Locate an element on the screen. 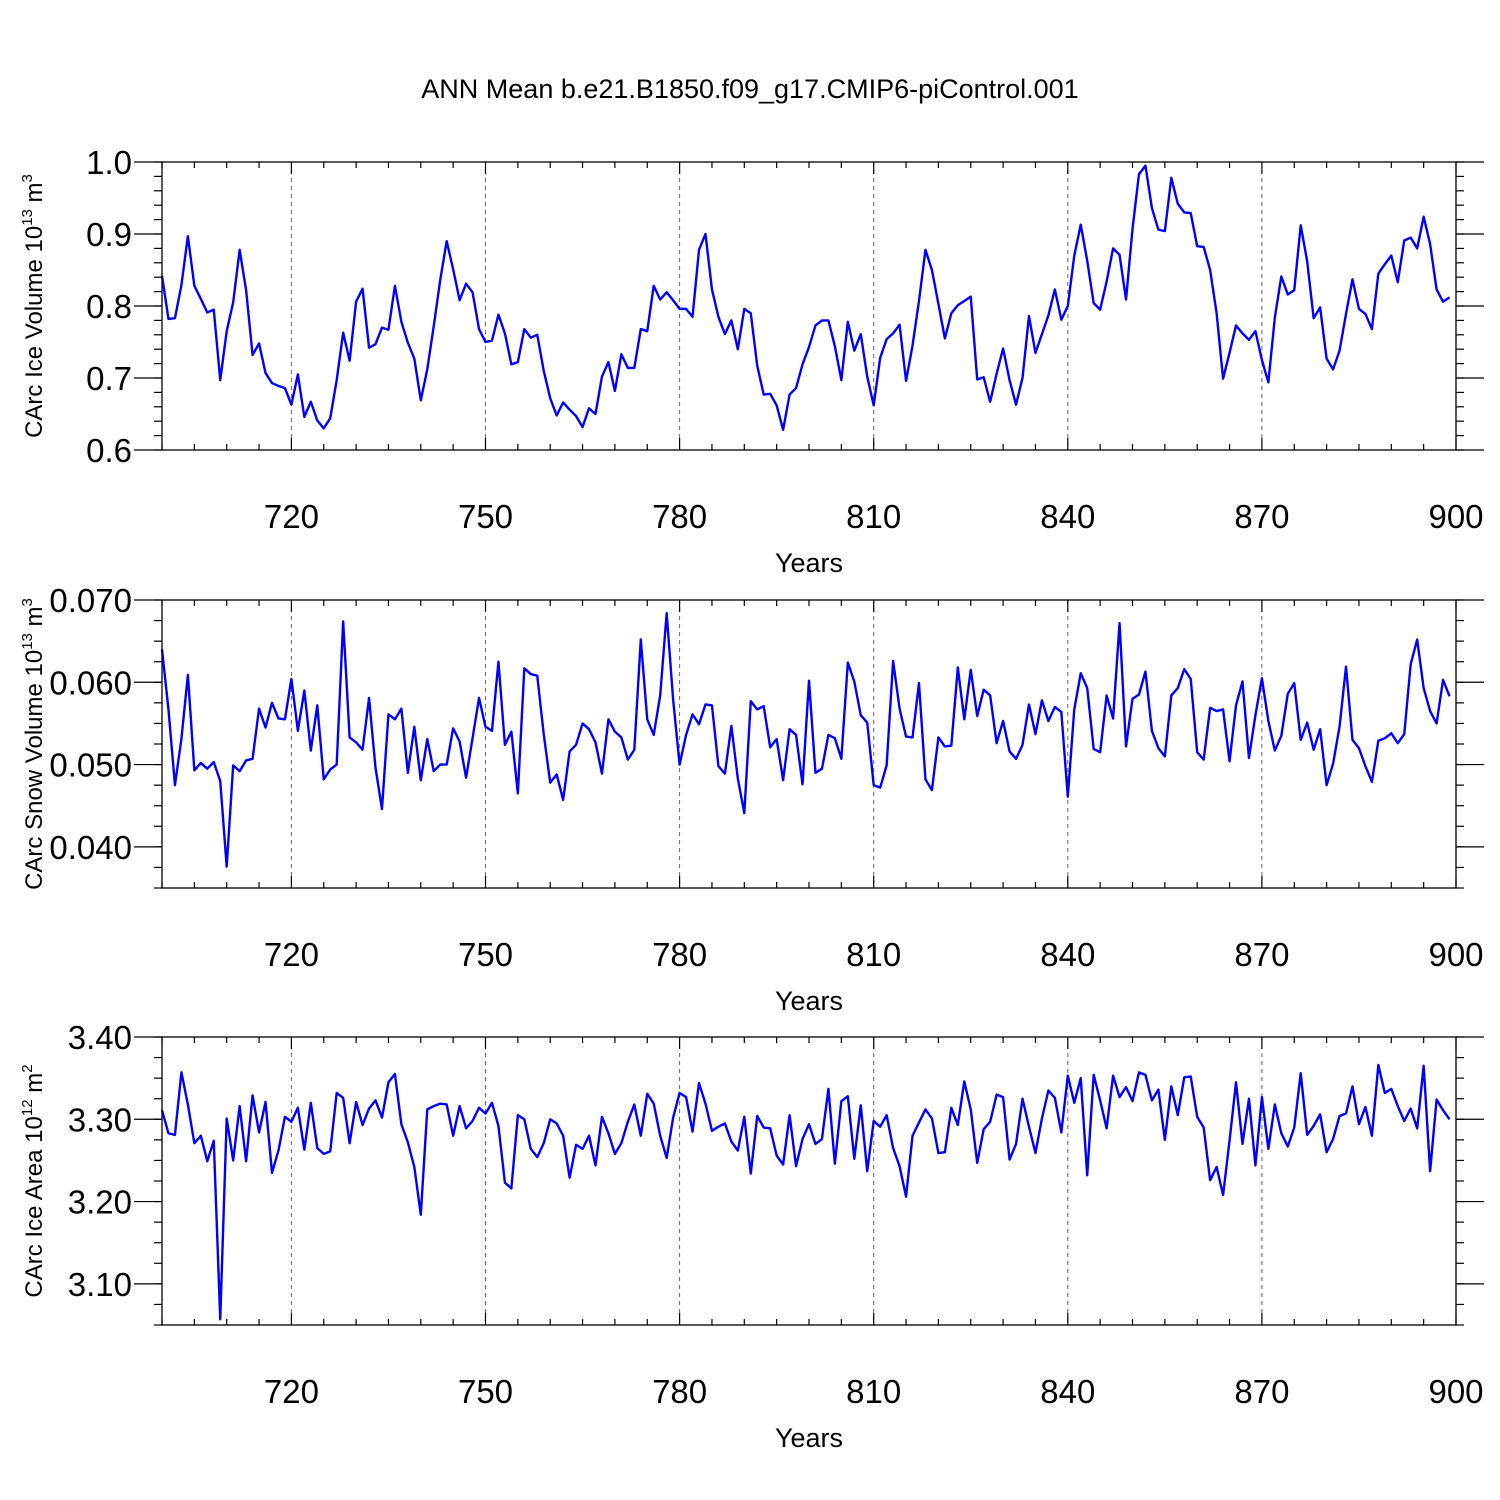 The image size is (1500, 1500). y-tick-label: 0.8 is located at coordinates (109, 306).